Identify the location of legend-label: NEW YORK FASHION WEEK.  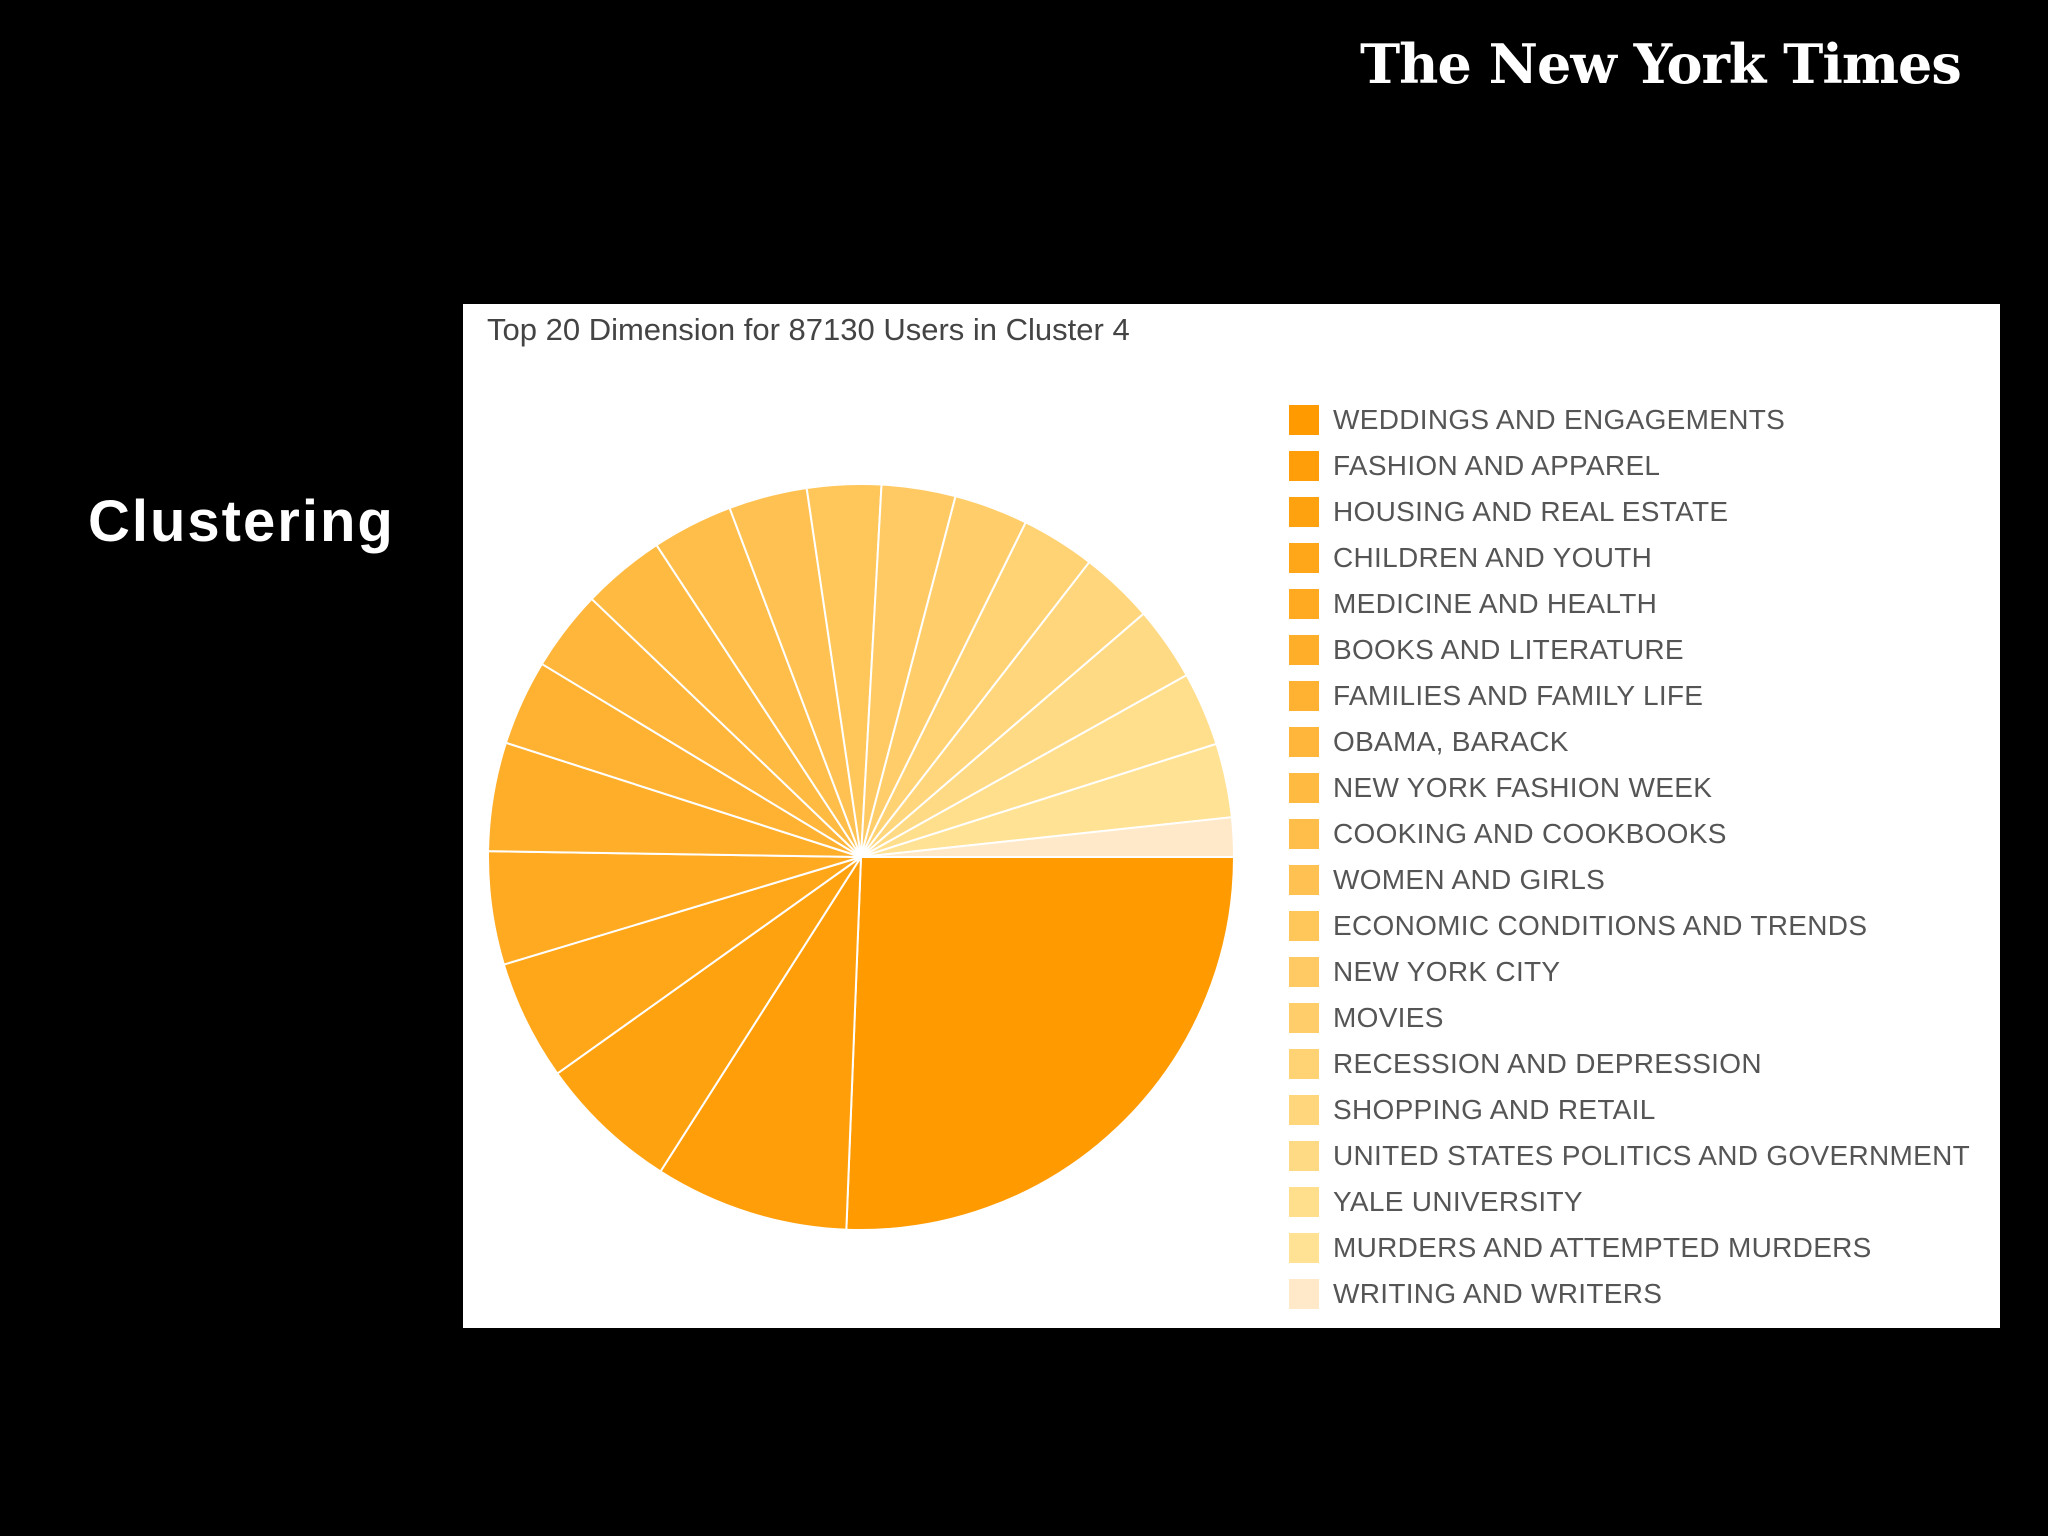
(1523, 787).